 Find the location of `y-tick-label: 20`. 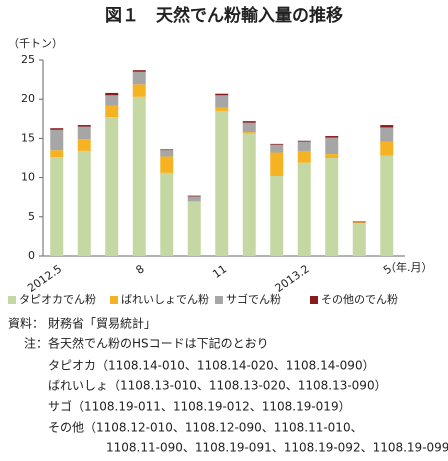

y-tick-label: 20 is located at coordinates (28, 98).